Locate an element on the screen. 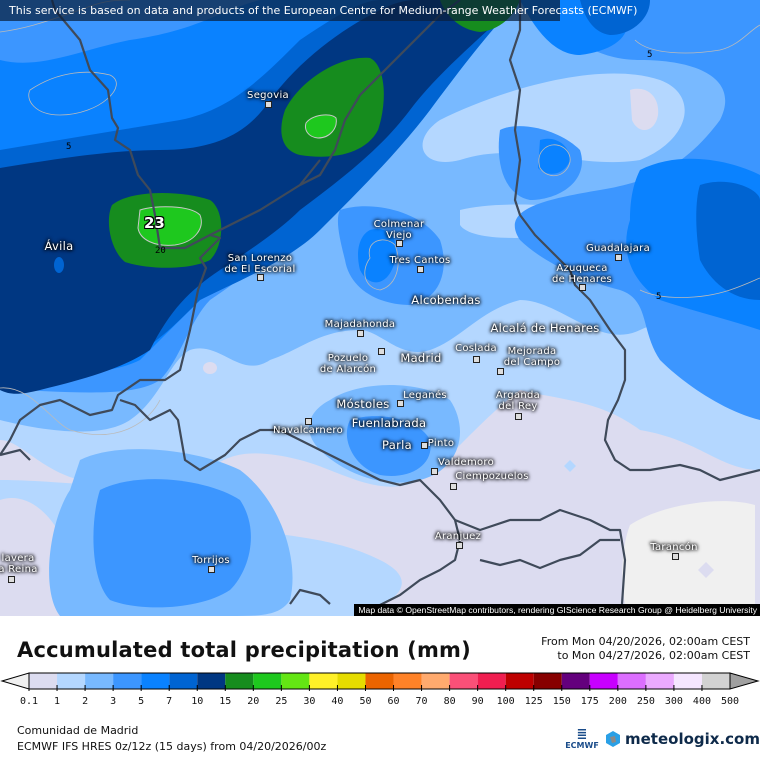 The height and width of the screenshot is (760, 760). city-label-line: Leganés is located at coordinates (425, 395).